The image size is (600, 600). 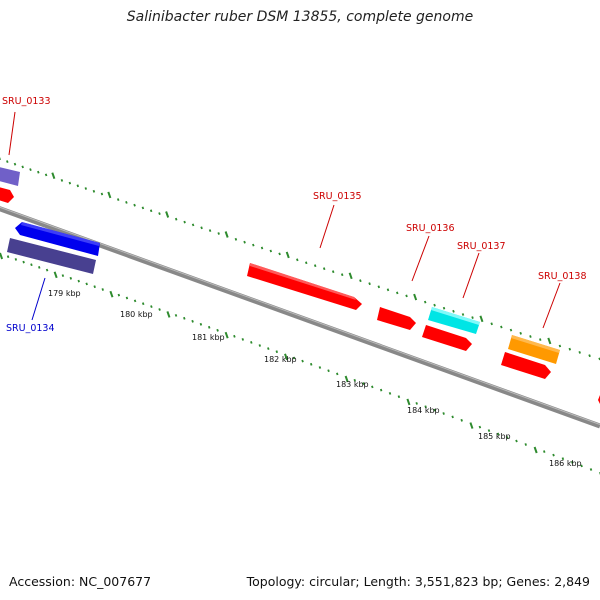 What do you see at coordinates (57, 239) in the screenshot?
I see `gene-sru-0134-cds` at bounding box center [57, 239].